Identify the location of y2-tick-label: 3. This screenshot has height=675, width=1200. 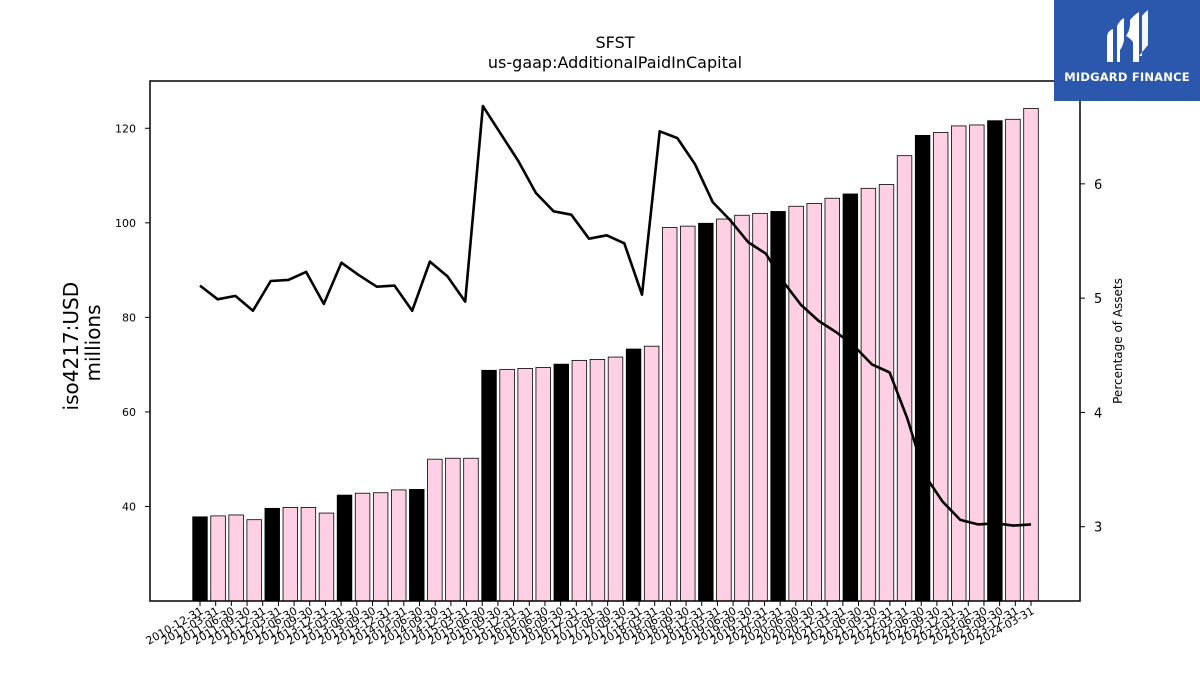
(1098, 528).